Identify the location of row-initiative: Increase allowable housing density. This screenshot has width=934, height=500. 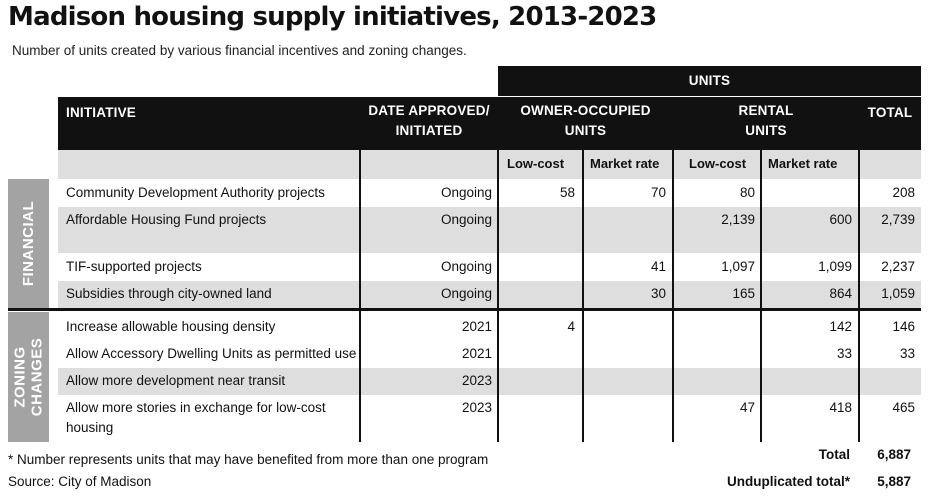
(171, 326).